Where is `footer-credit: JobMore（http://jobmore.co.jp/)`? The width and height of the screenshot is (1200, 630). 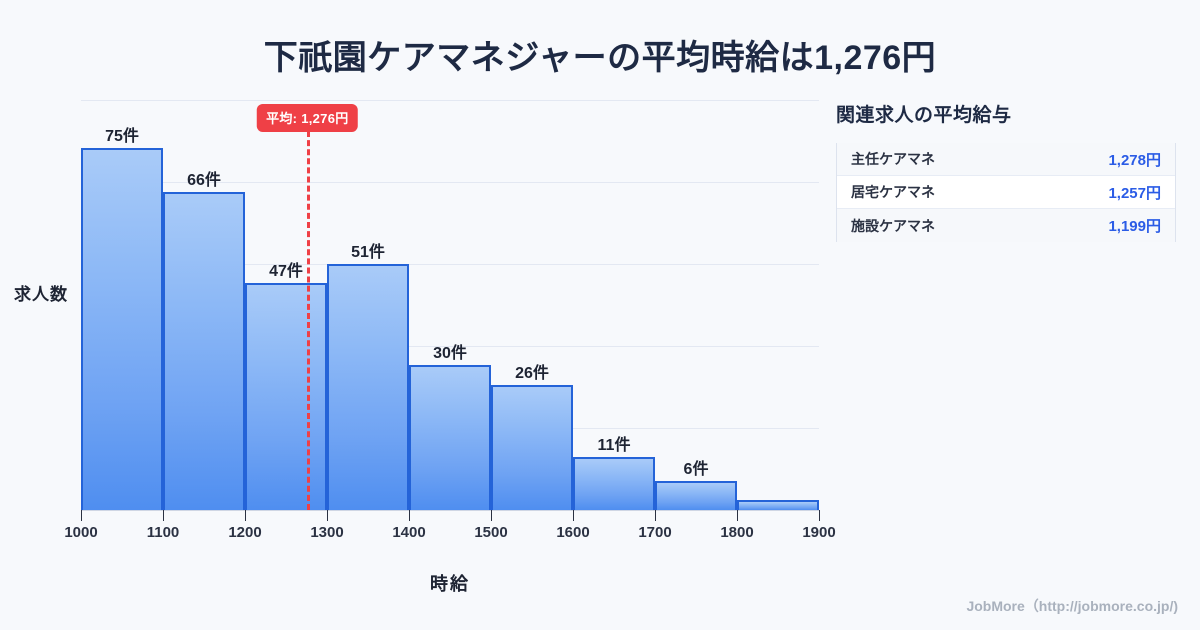
footer-credit: JobMore（http://jobmore.co.jp/) is located at coordinates (1072, 606).